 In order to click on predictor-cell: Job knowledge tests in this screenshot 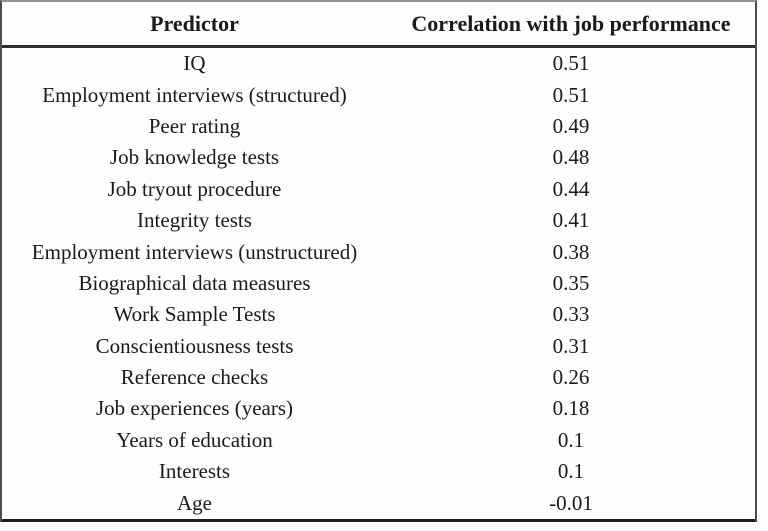, I will do `click(194, 157)`.